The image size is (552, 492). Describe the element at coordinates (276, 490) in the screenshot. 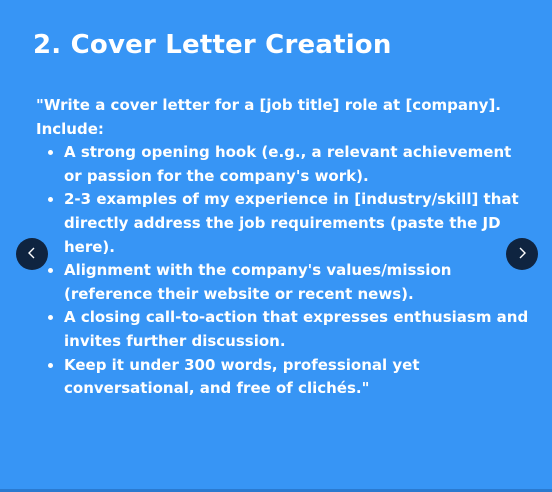

I see `slide-bottom-edge` at that location.